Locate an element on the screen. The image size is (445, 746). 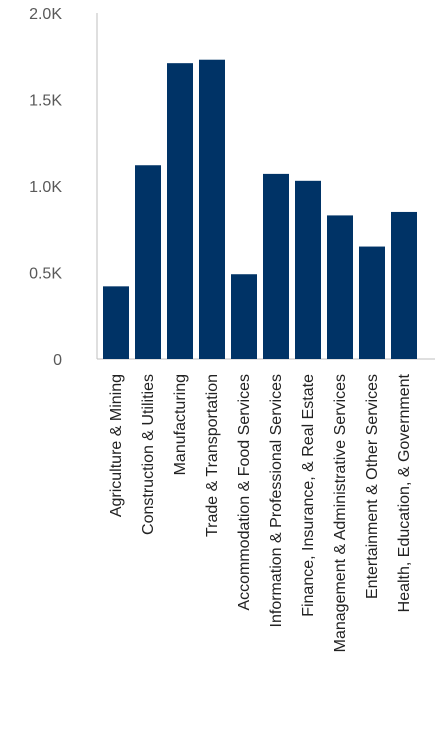
x-tick-label: Information & Professional Services is located at coordinates (276, 500).